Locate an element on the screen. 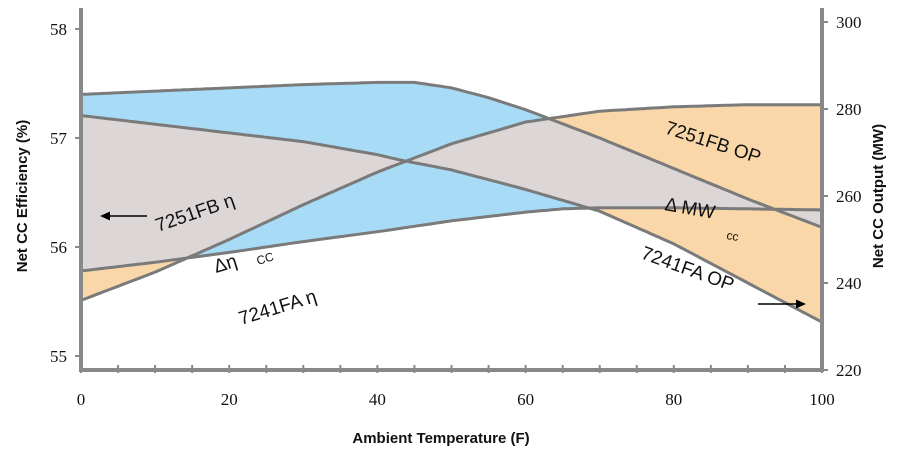  y2-tick-label: 240 is located at coordinates (849, 283).